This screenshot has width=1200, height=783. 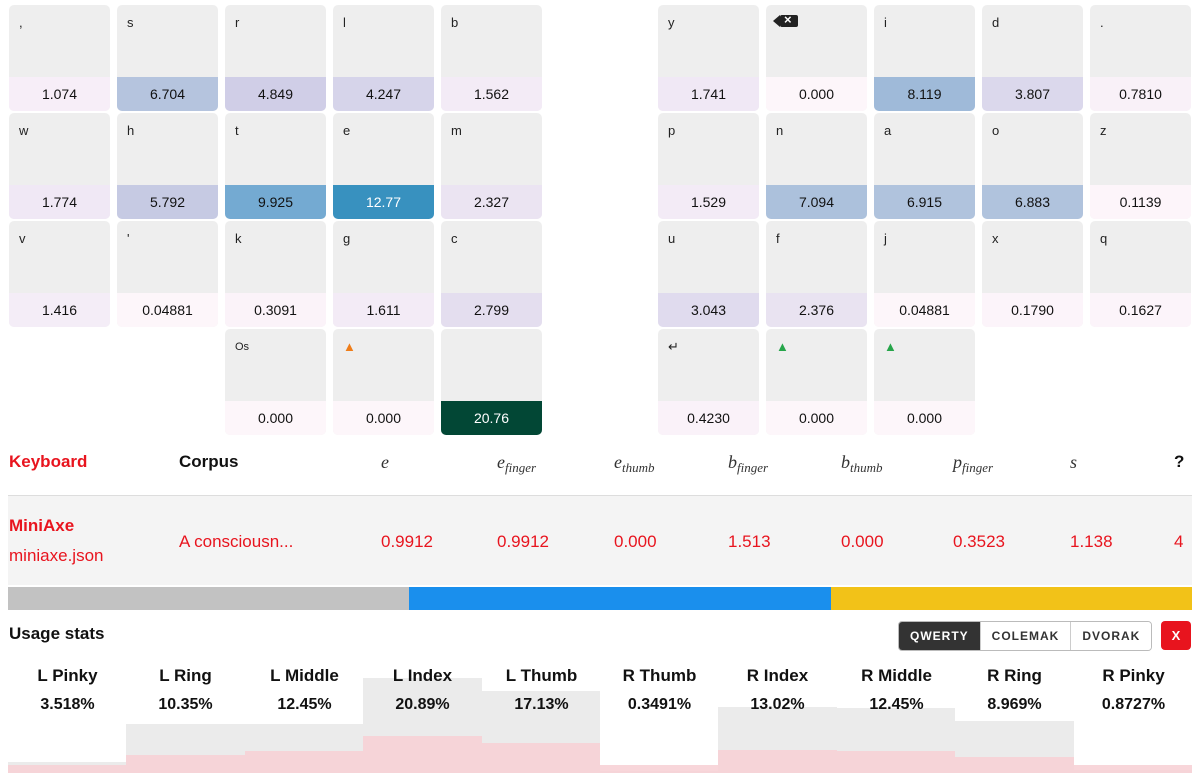 What do you see at coordinates (541, 675) in the screenshot?
I see `finger-name: L Thumb` at bounding box center [541, 675].